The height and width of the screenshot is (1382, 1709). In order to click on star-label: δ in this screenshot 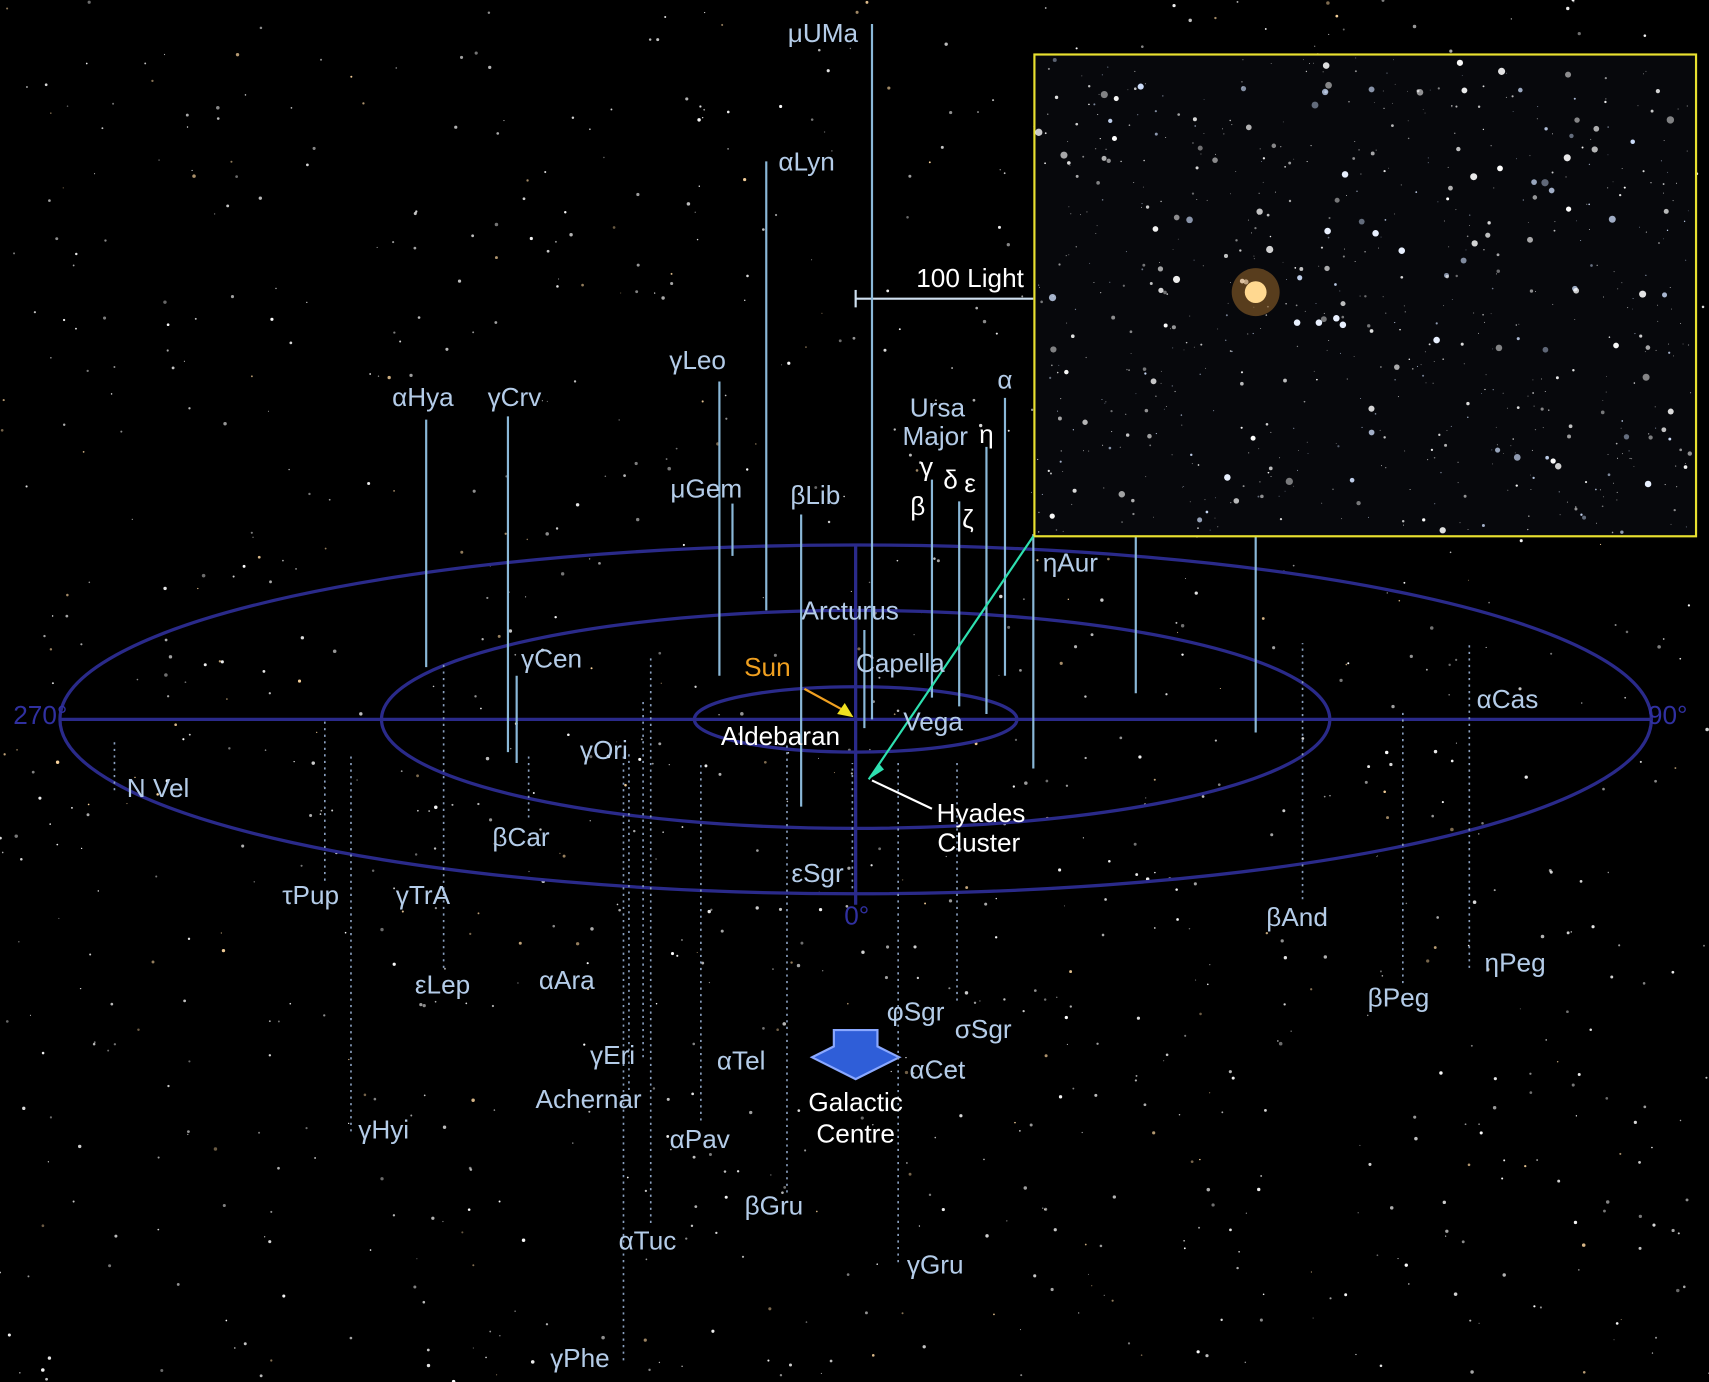, I will do `click(950, 480)`.